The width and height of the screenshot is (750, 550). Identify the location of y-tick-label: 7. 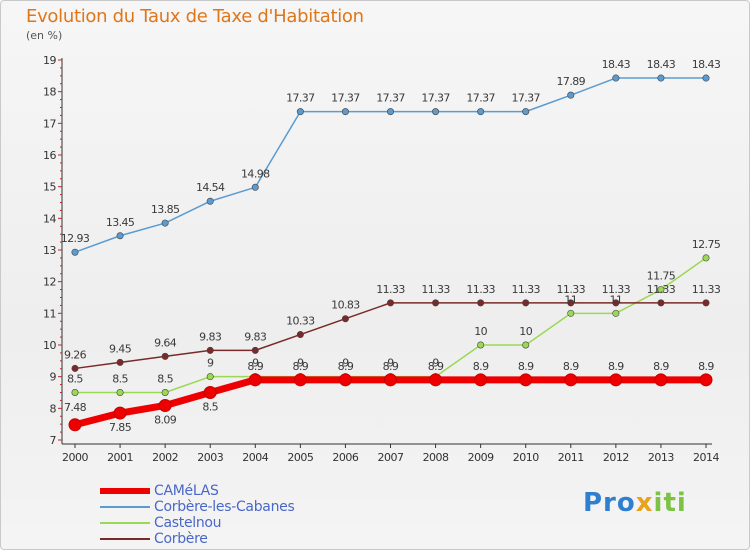
(53, 440).